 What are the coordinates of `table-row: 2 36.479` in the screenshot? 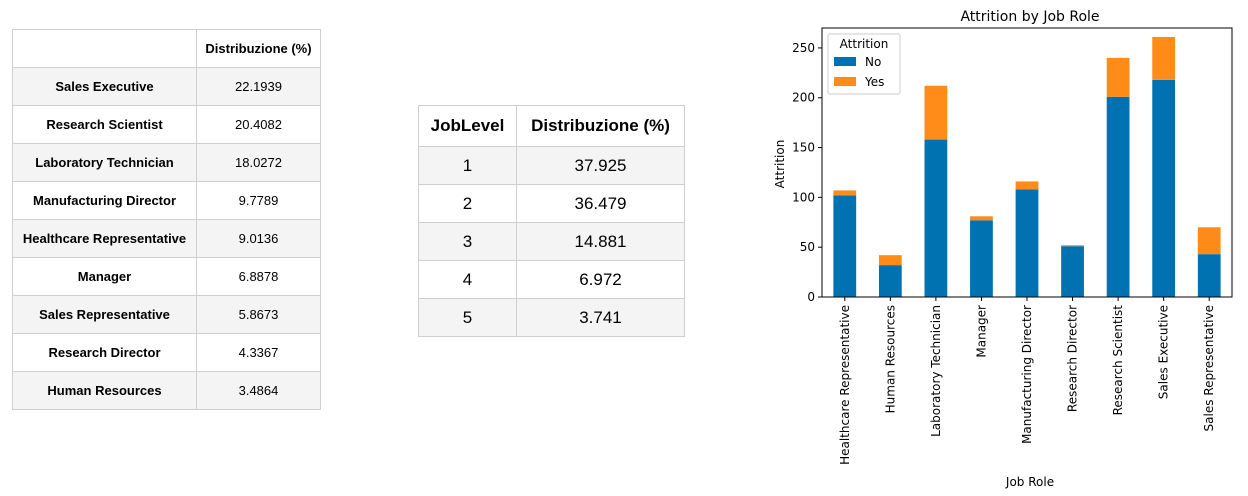 It's located at (551, 203).